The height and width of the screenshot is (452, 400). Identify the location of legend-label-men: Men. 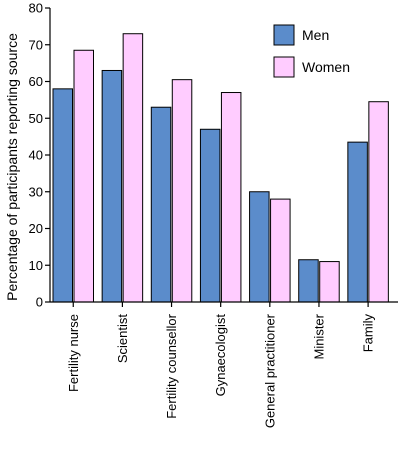
(315, 35).